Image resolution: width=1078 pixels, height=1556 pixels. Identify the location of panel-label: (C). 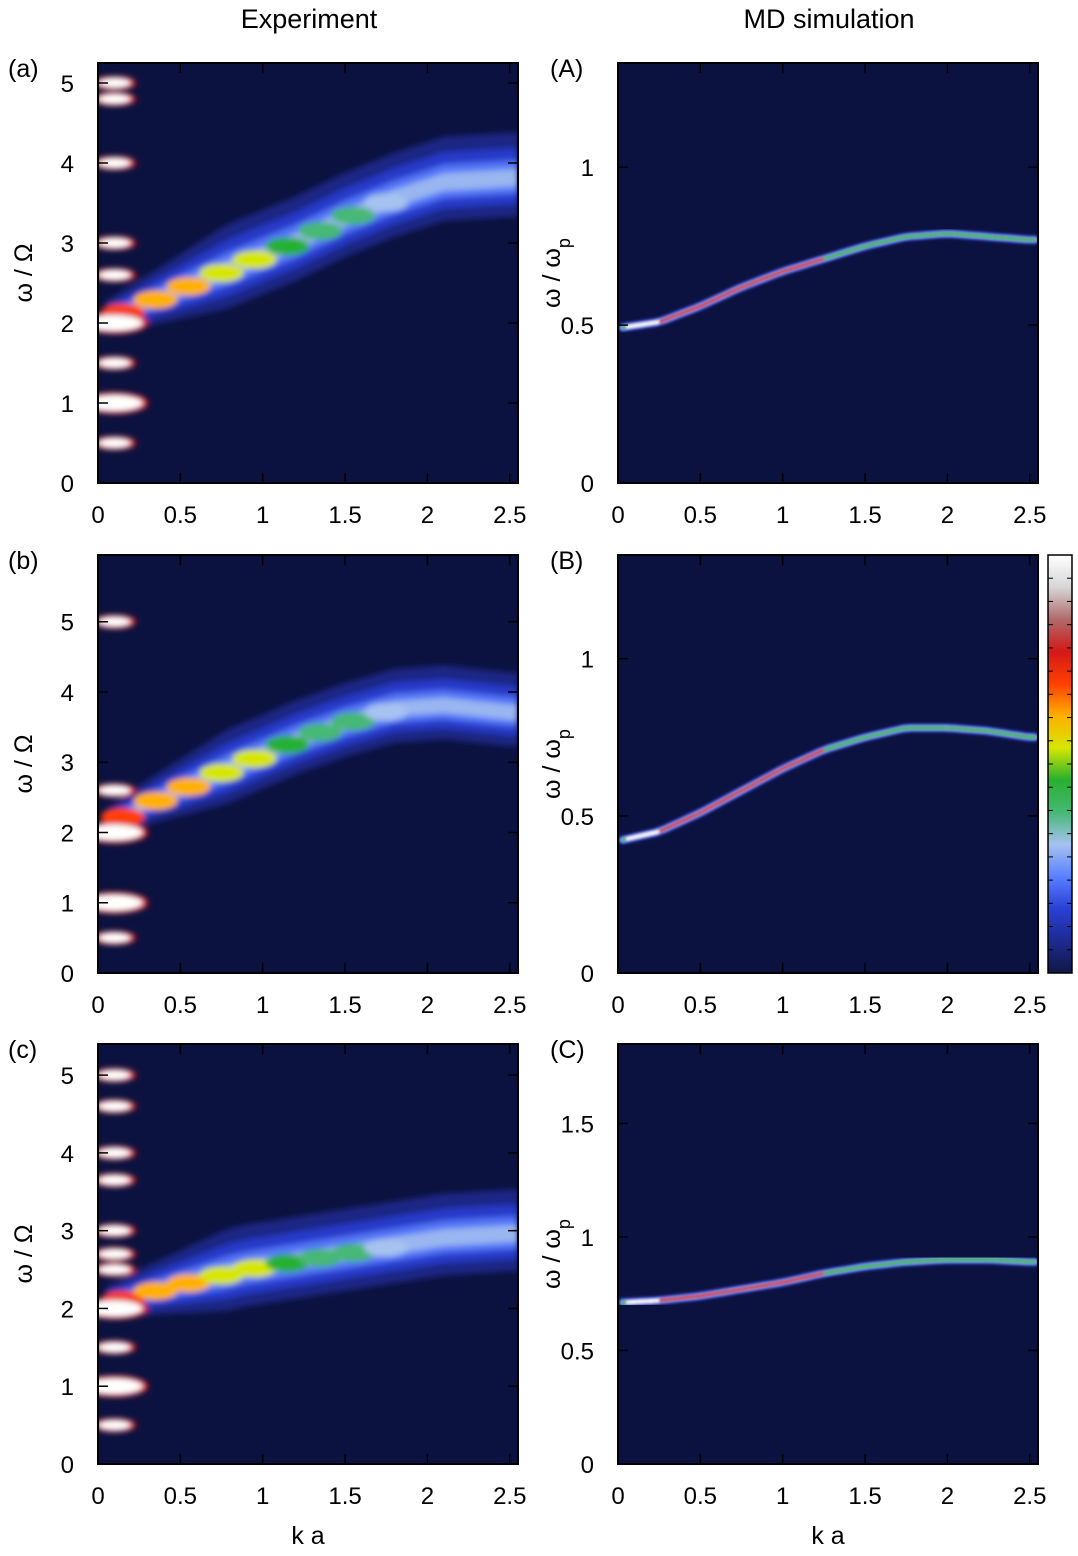
(567, 1050).